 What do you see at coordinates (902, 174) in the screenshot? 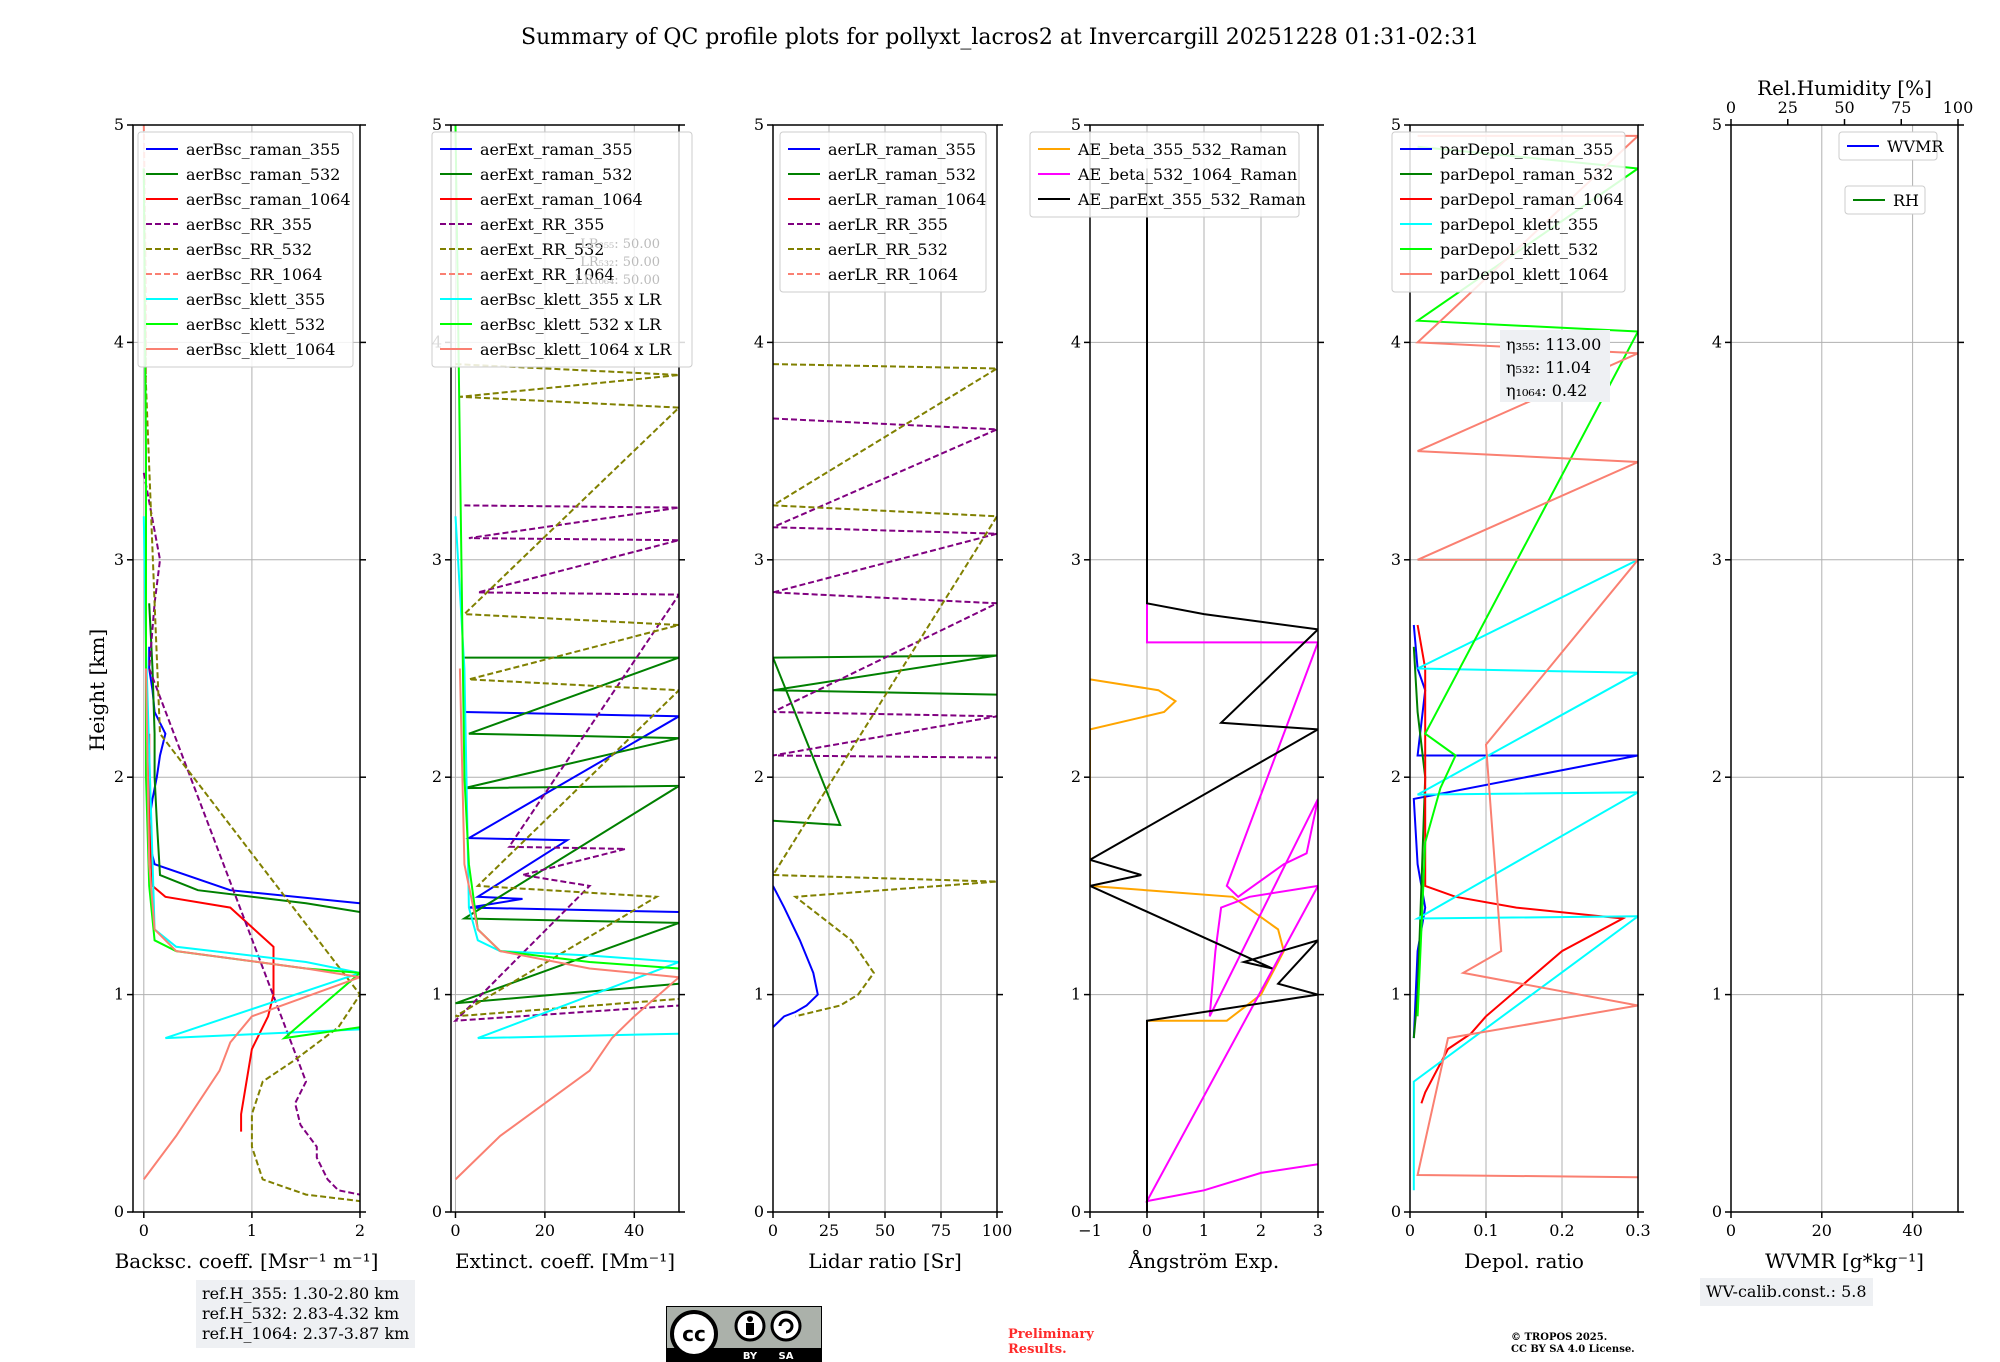
I see `legend-label: aerLR_raman_532` at bounding box center [902, 174].